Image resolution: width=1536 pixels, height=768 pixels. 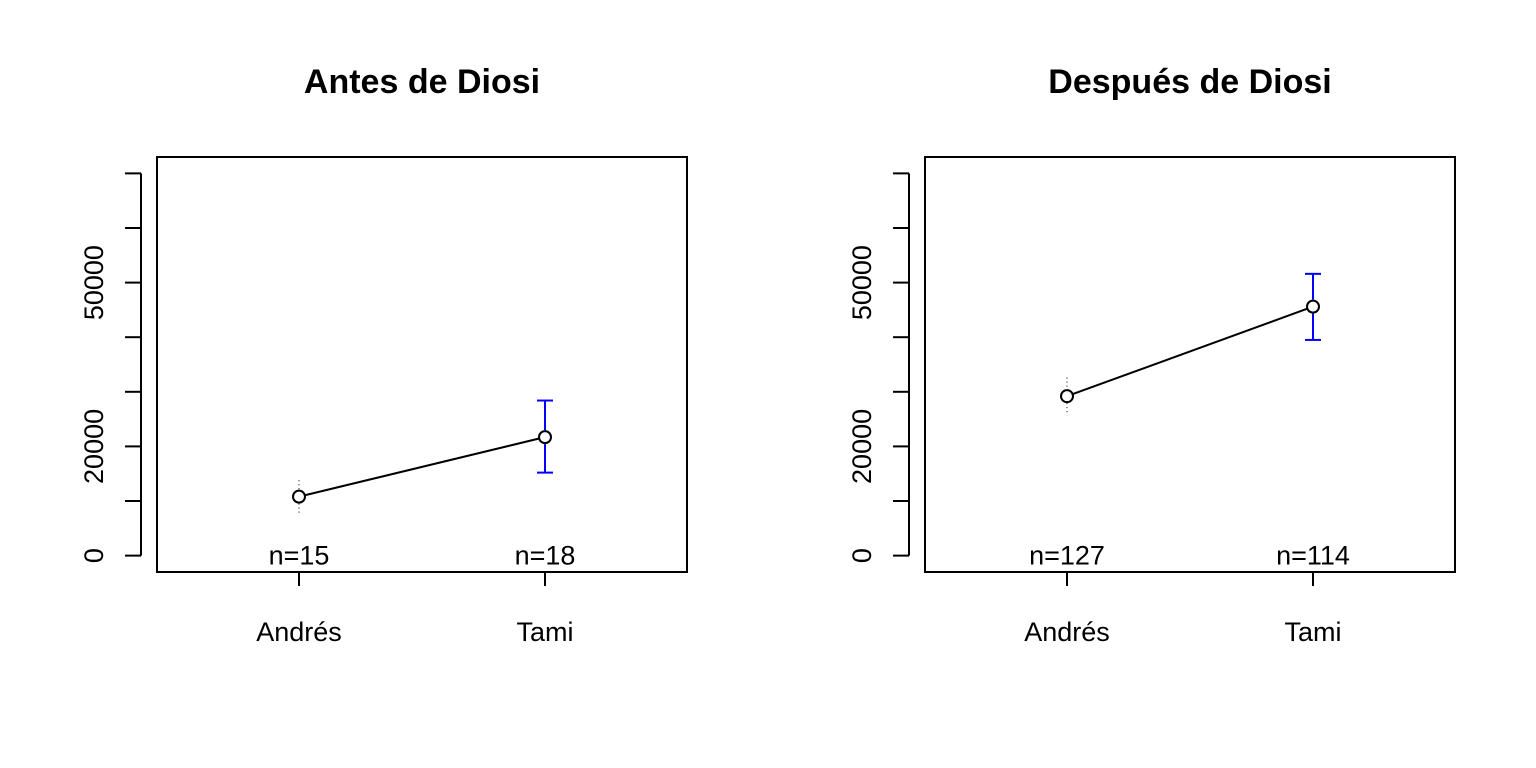 I want to click on data-marks: n=15 n=18, so click(x=422, y=485).